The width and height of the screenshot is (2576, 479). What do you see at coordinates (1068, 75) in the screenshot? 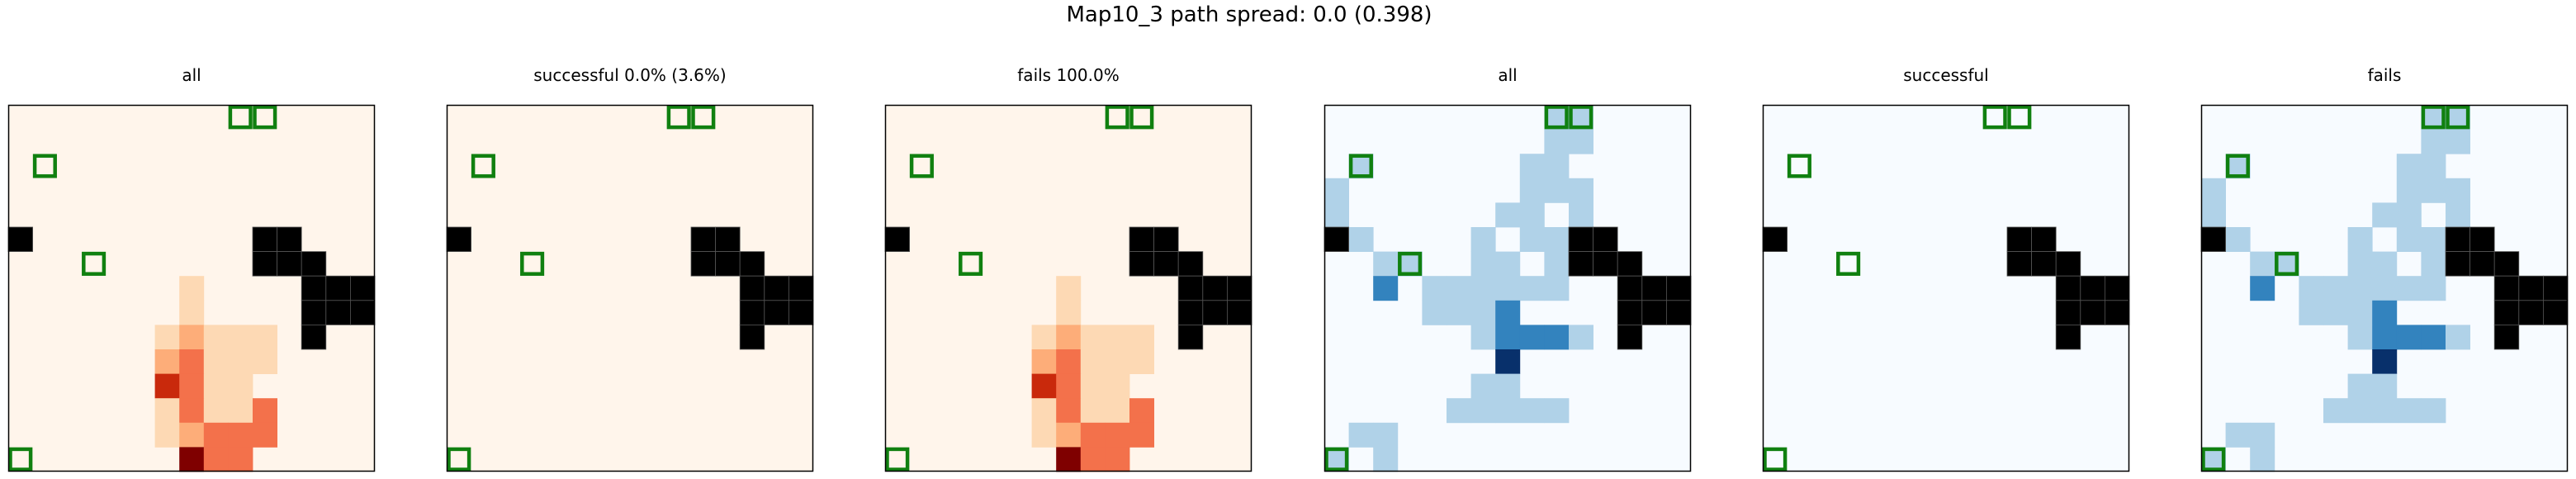
I see `panel-title: fails 100.0%` at bounding box center [1068, 75].